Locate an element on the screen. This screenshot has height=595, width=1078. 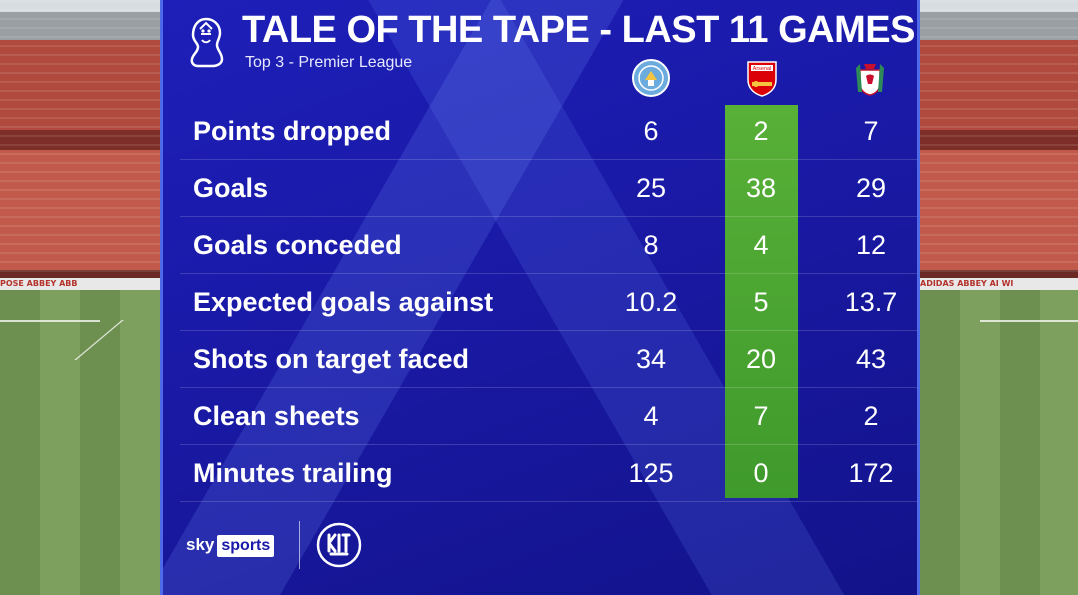
sky-logo-text: sky is located at coordinates (200, 544).